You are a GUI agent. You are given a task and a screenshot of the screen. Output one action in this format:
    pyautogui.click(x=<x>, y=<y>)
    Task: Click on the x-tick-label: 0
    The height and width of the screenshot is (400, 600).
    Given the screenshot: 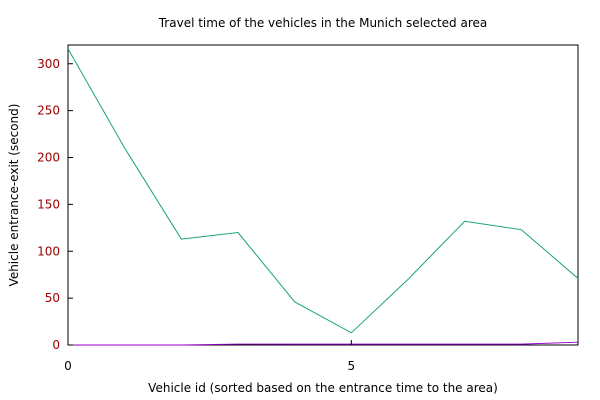 What is the action you would take?
    pyautogui.click(x=68, y=366)
    